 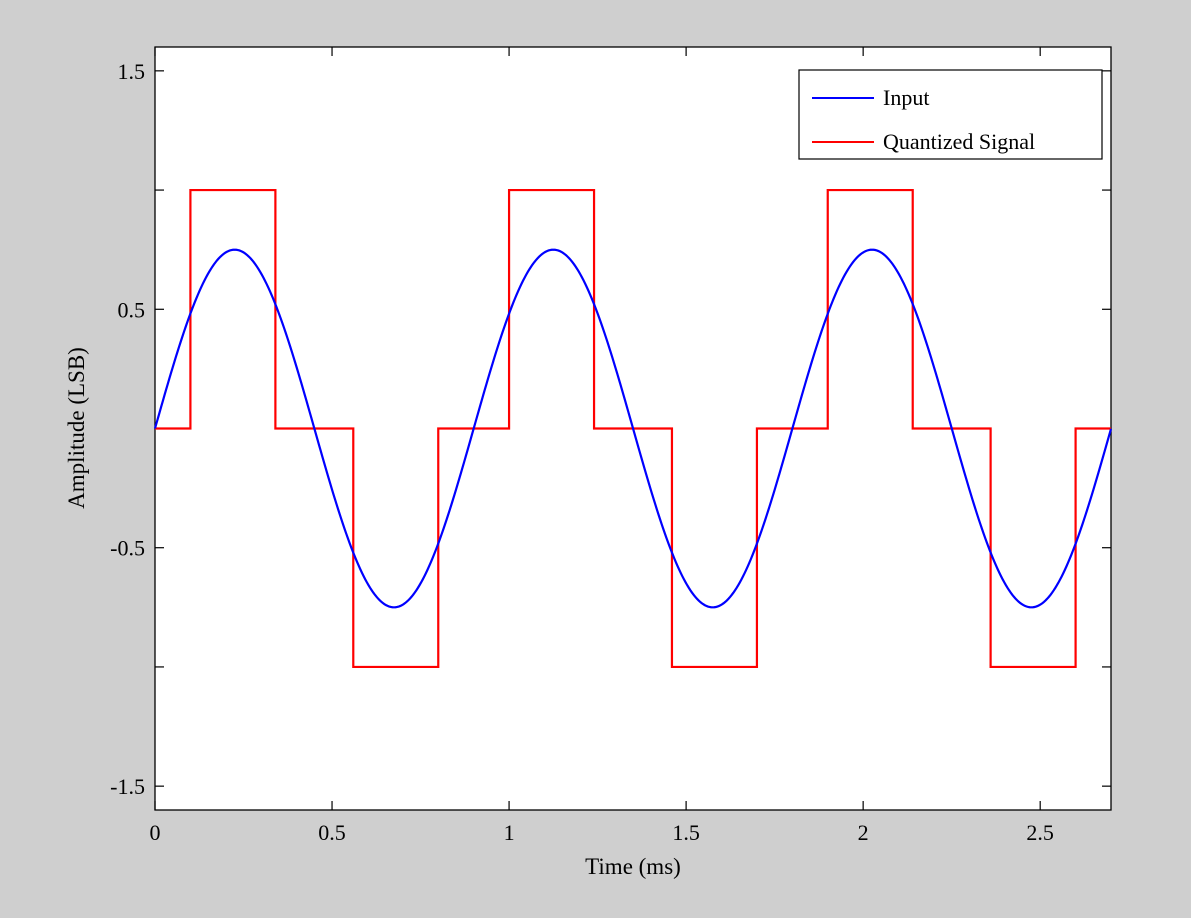 What do you see at coordinates (332, 832) in the screenshot?
I see `x-tick-label: 0.5` at bounding box center [332, 832].